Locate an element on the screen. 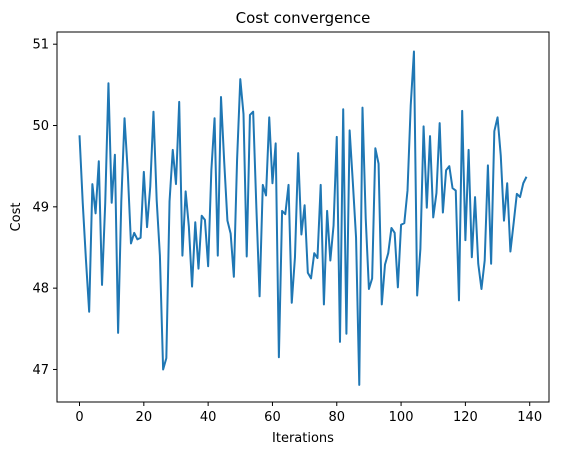 The width and height of the screenshot is (562, 455). x-tick-label: 0 is located at coordinates (79, 417).